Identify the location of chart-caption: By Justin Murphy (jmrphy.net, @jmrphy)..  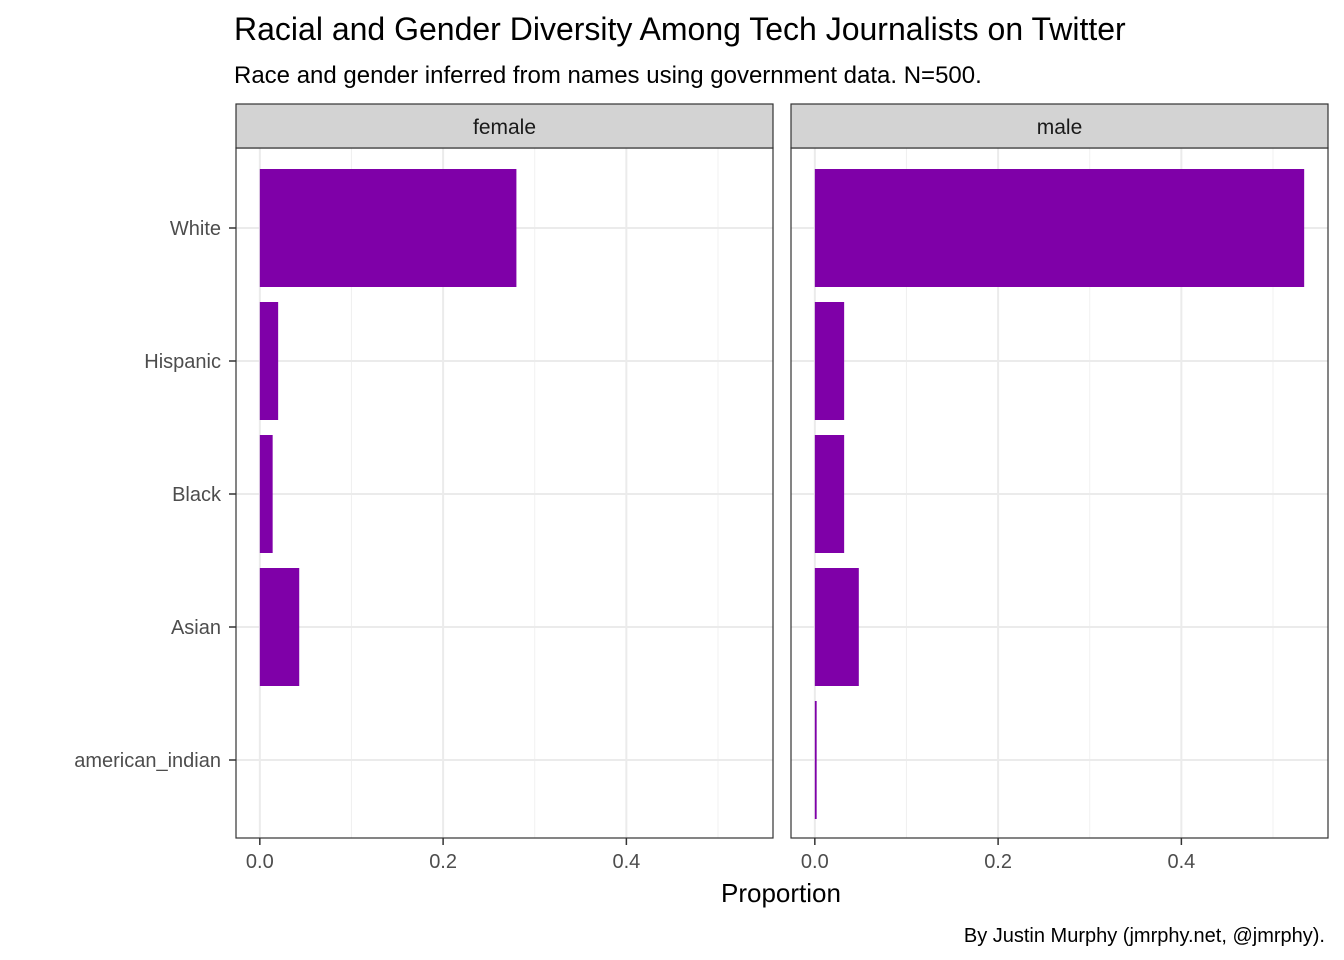
(1144, 936).